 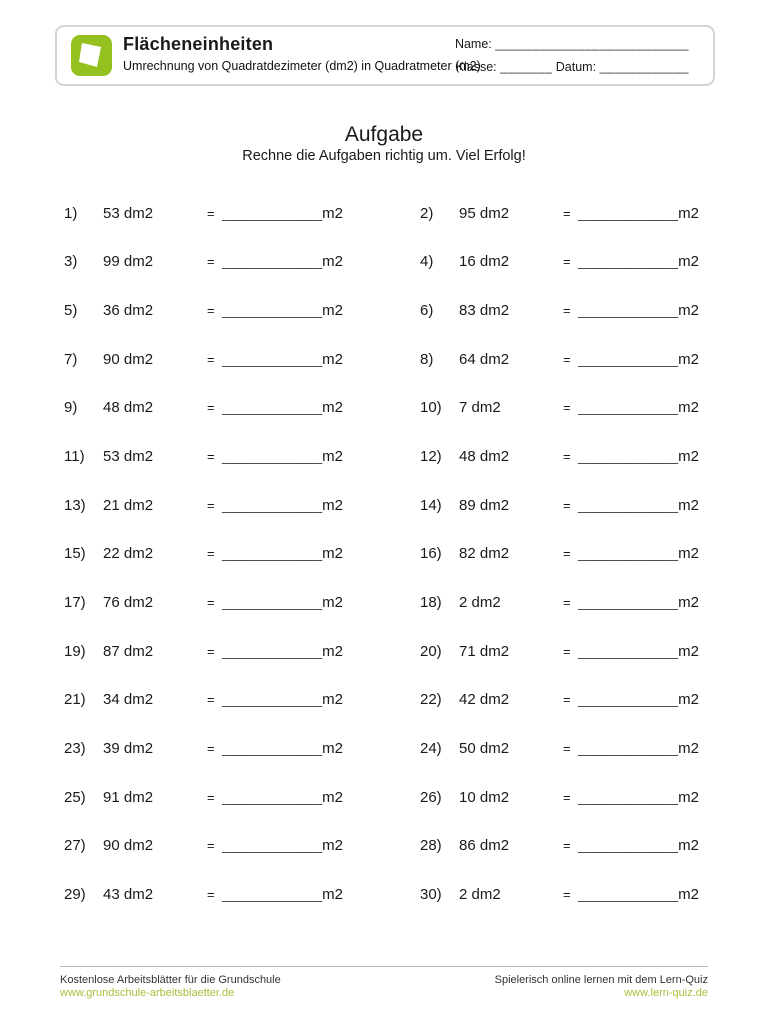 I want to click on datum-label: Datum:, so click(x=576, y=67).